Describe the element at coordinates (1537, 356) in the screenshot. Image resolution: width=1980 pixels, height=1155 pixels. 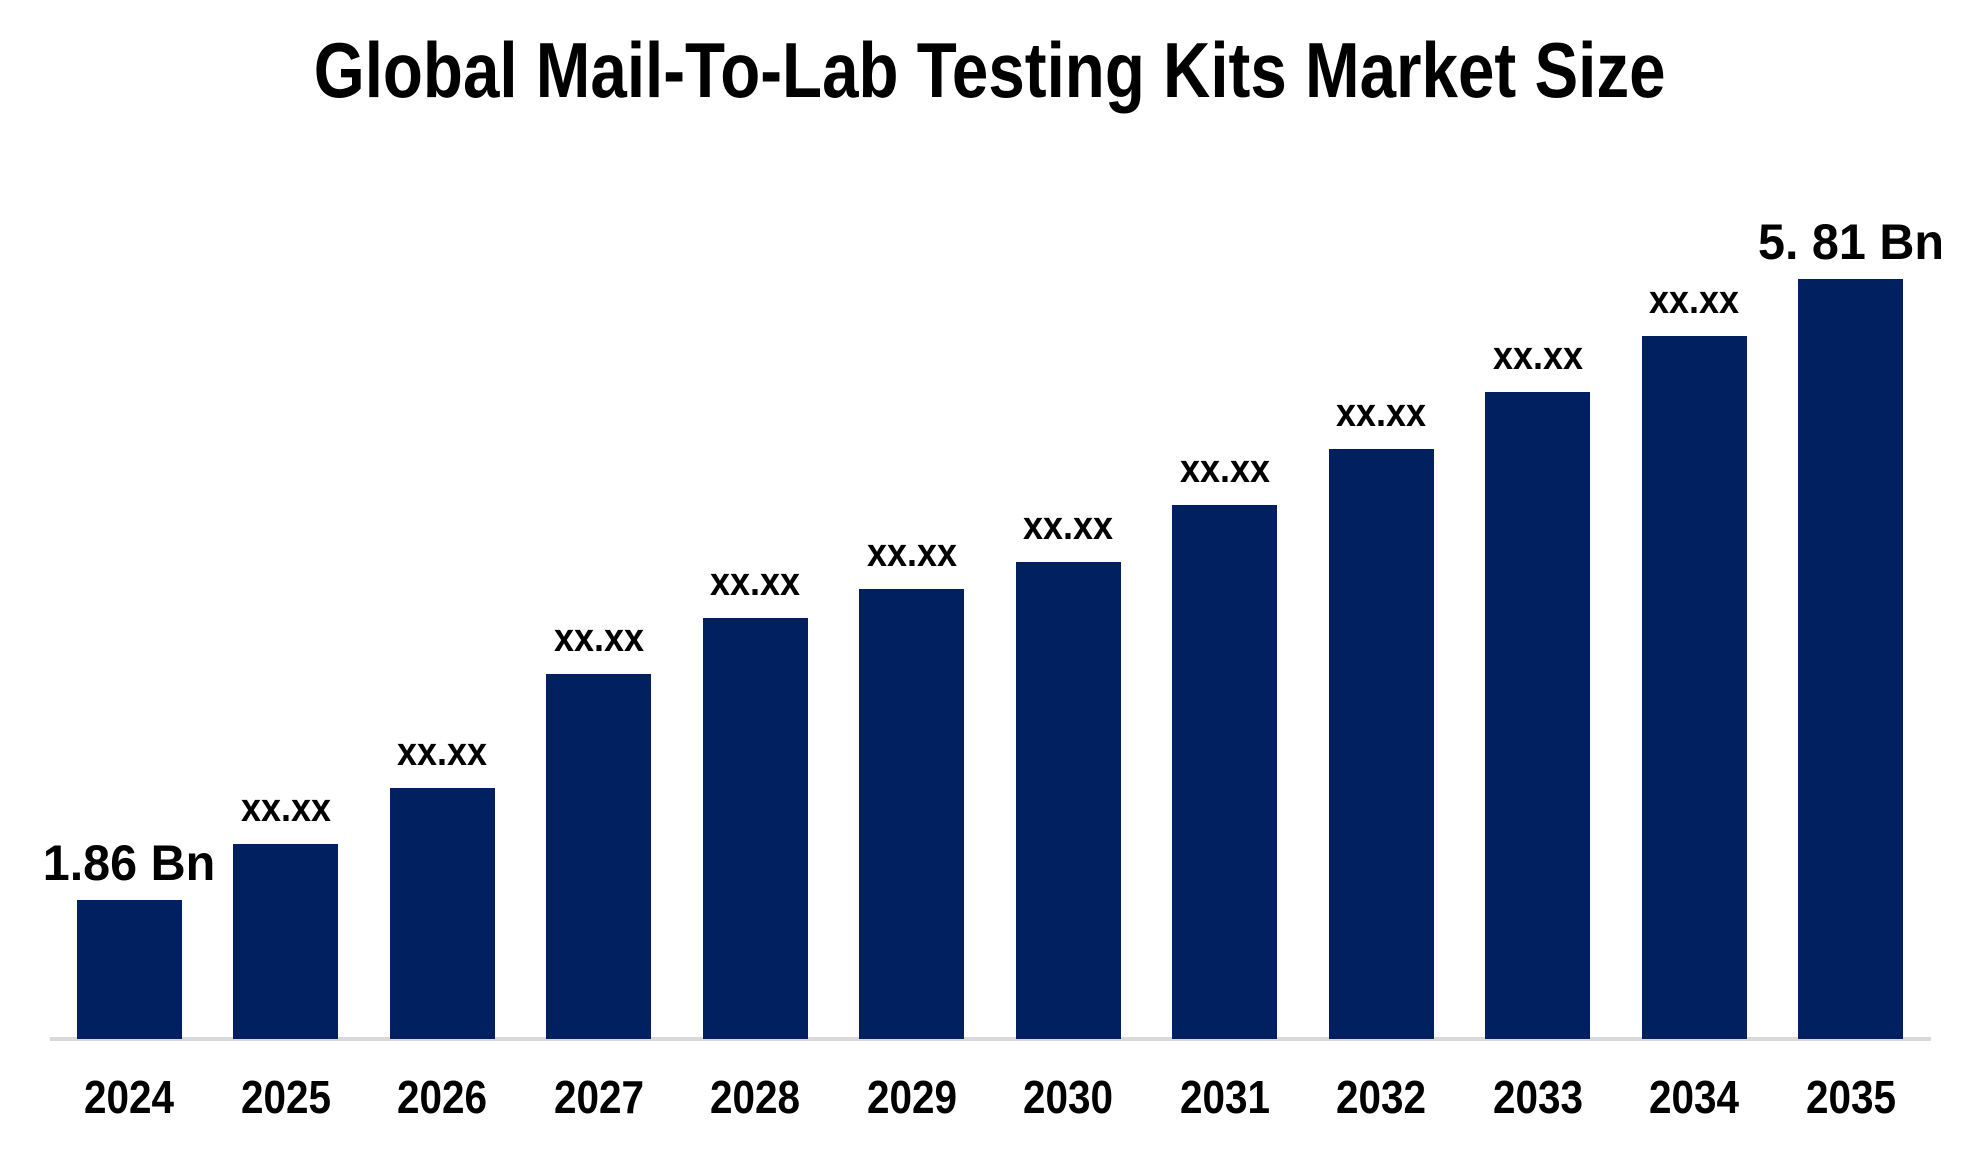
I see `bar-value-label-2033: xx.xx` at that location.